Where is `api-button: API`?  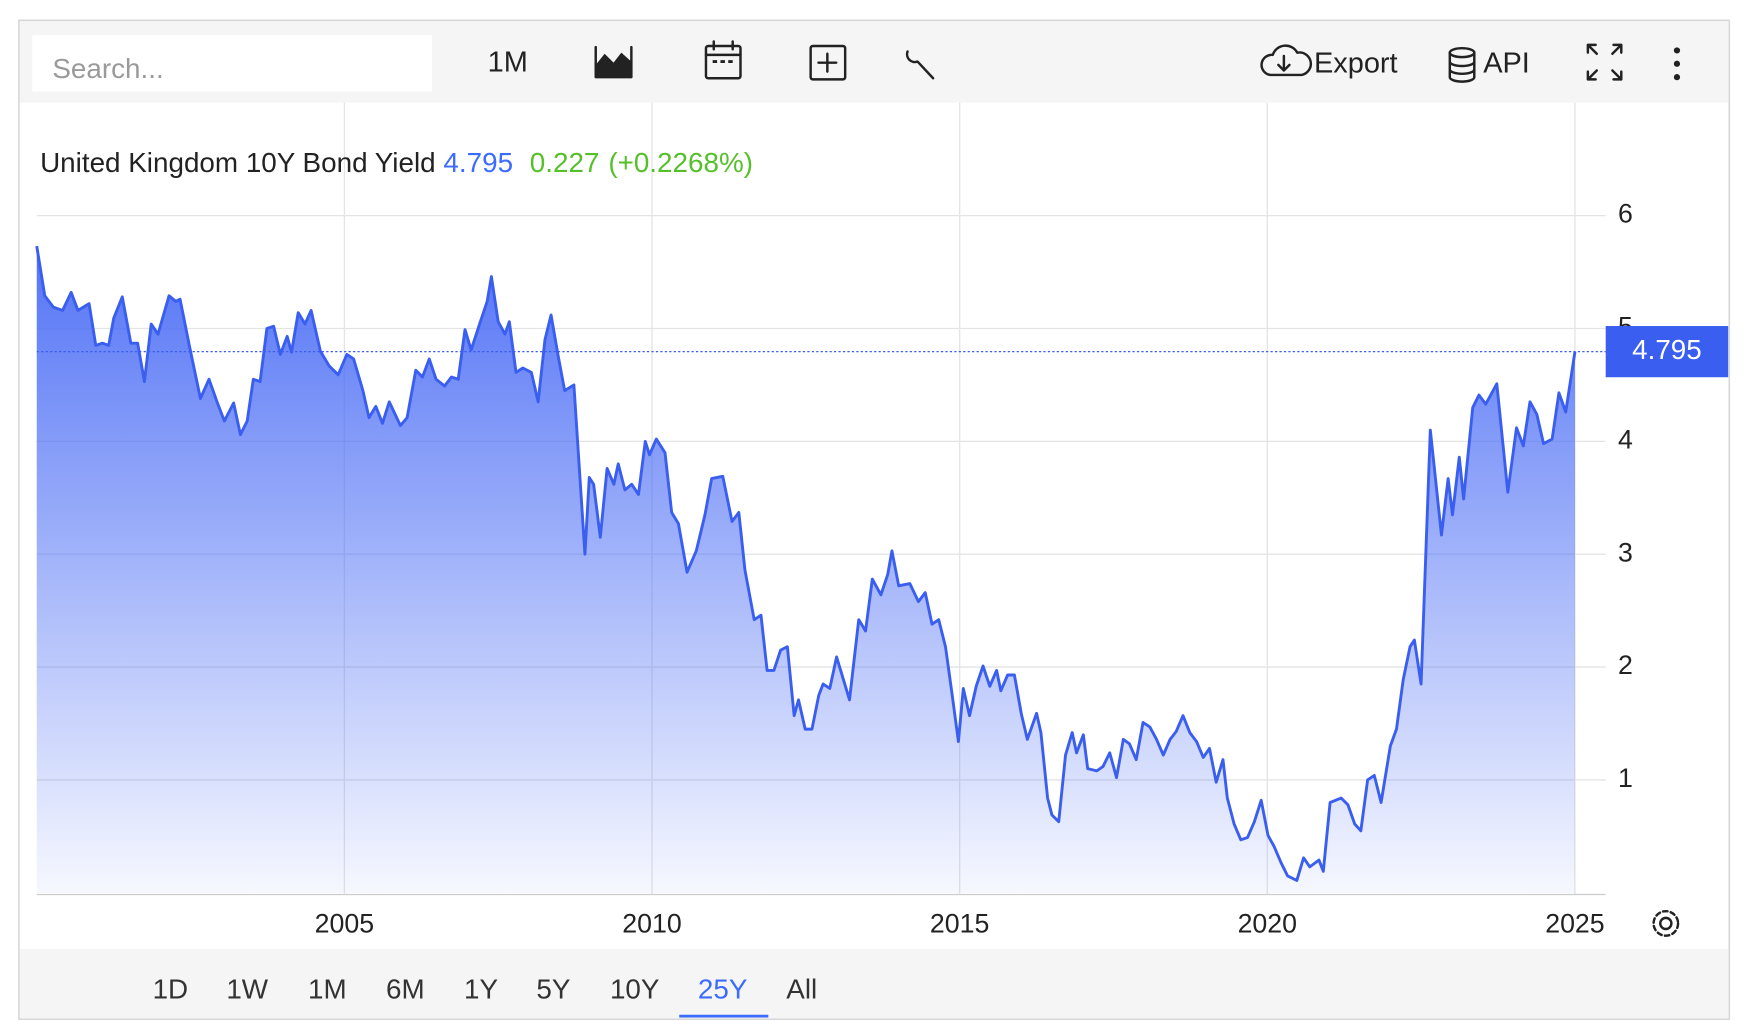
api-button: API is located at coordinates (1489, 64).